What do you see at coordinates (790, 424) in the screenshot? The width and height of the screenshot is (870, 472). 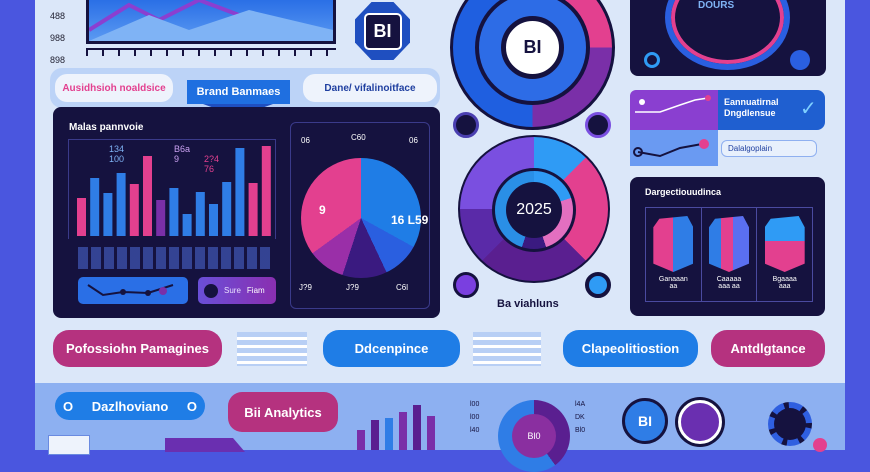 I see `gear-icon` at bounding box center [790, 424].